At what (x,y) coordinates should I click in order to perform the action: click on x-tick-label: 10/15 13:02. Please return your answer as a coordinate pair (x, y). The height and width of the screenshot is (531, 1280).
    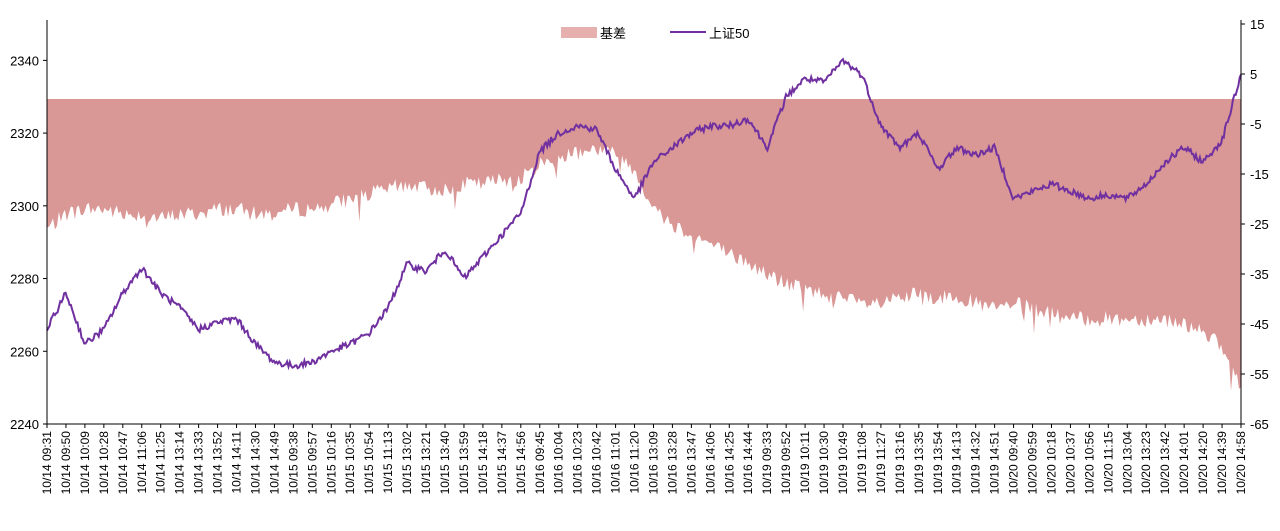
    Looking at the image, I should click on (407, 463).